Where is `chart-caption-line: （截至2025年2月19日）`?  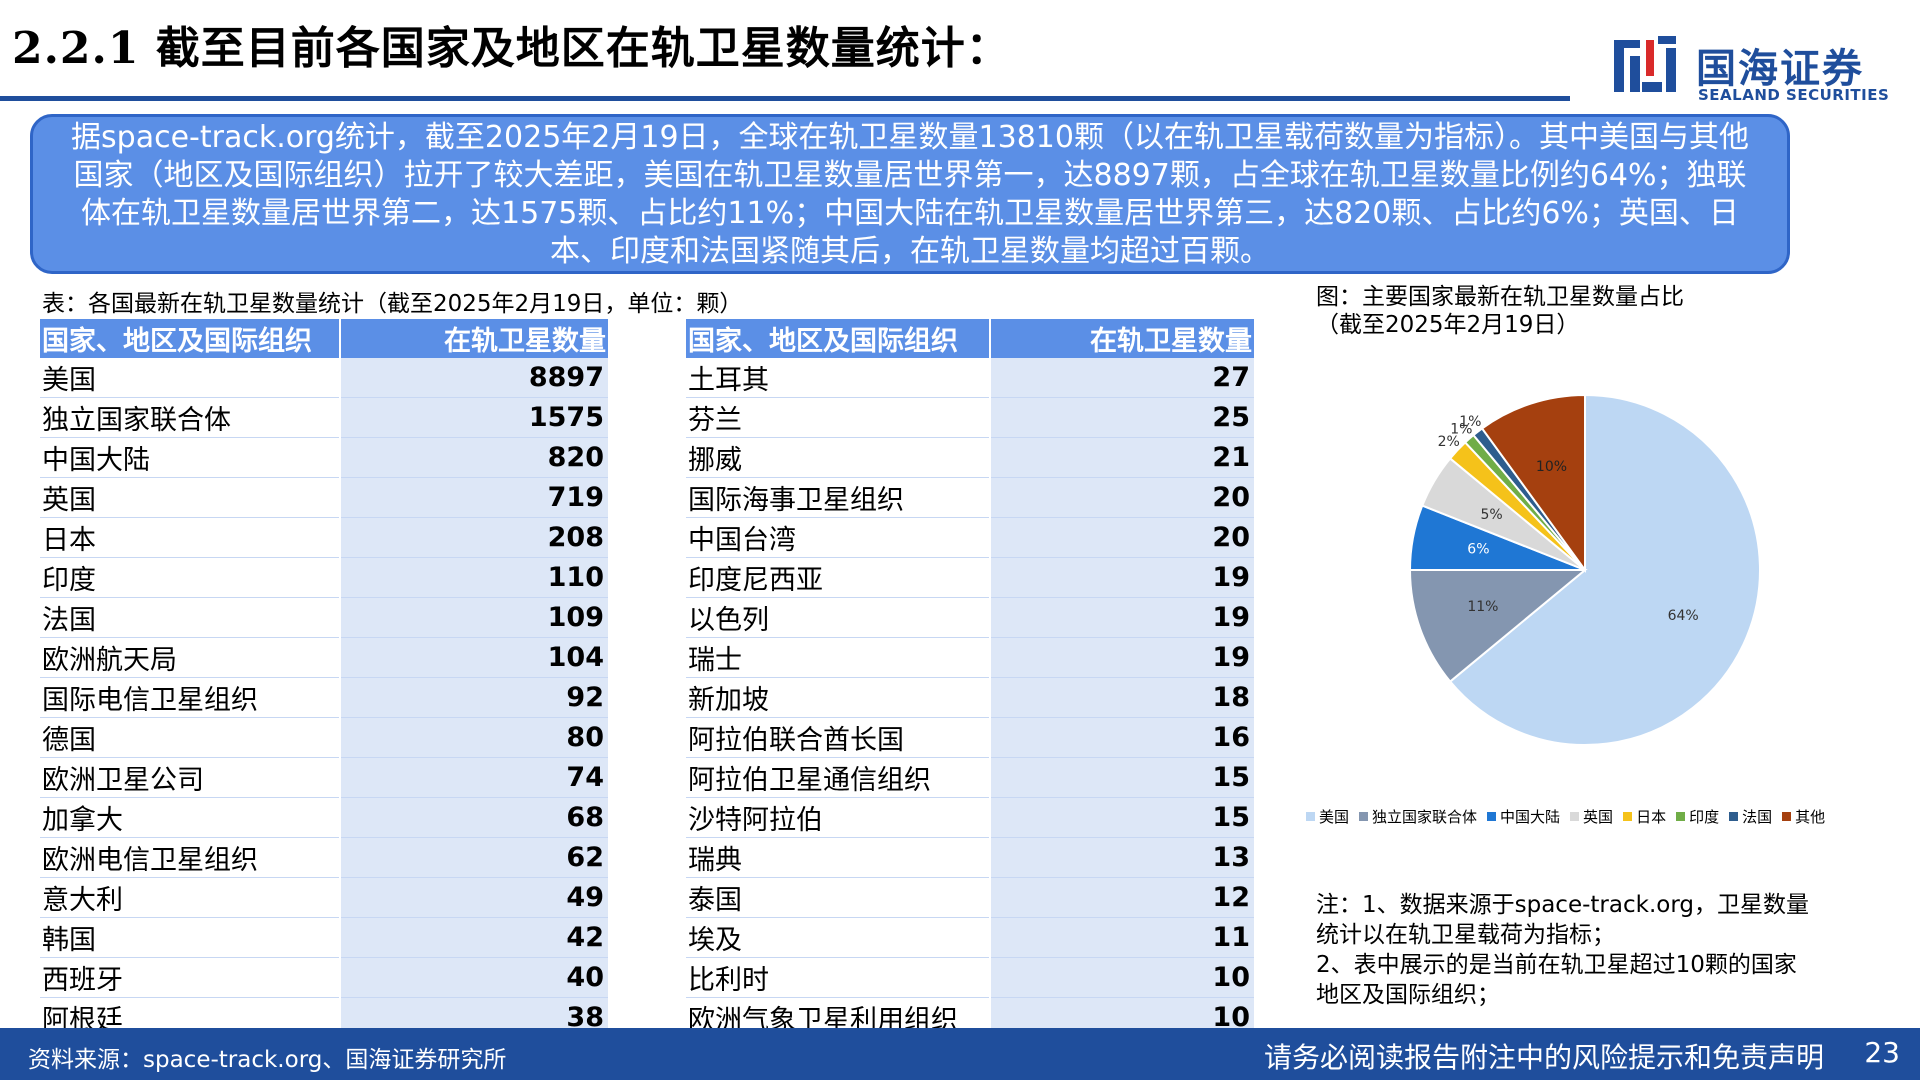 chart-caption-line: （截至2025年2月19日） is located at coordinates (1448, 325).